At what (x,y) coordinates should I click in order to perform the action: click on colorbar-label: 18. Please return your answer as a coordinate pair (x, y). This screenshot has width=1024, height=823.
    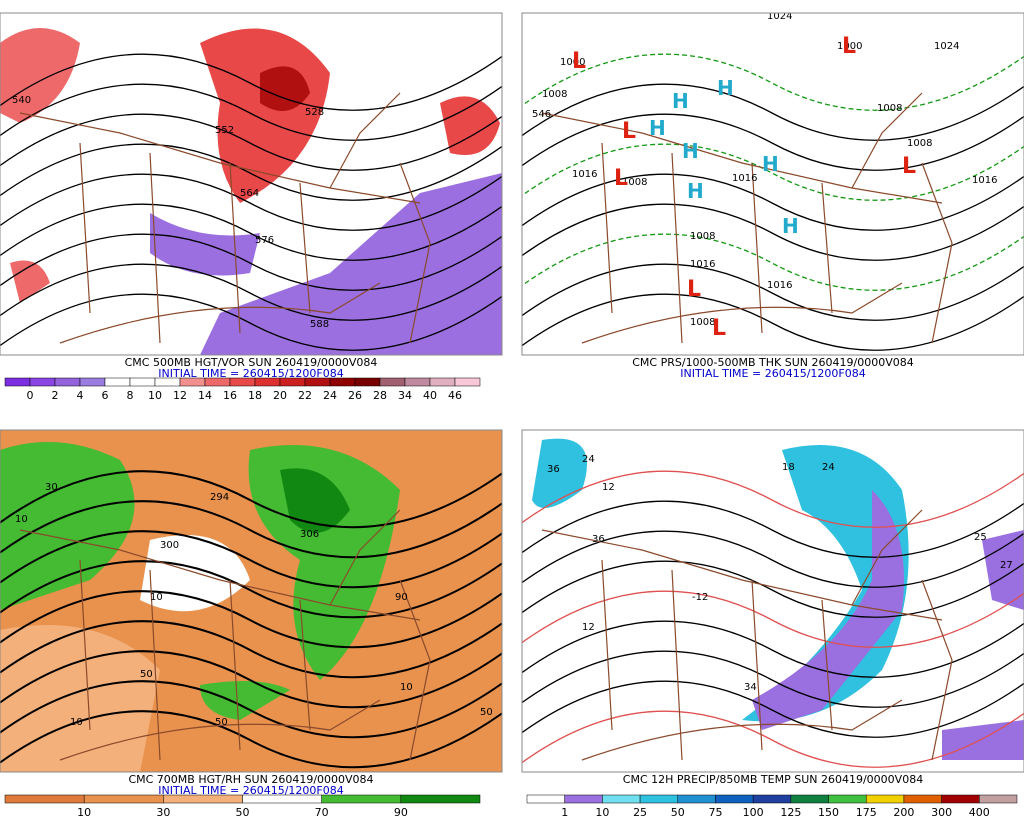
    Looking at the image, I should click on (255, 395).